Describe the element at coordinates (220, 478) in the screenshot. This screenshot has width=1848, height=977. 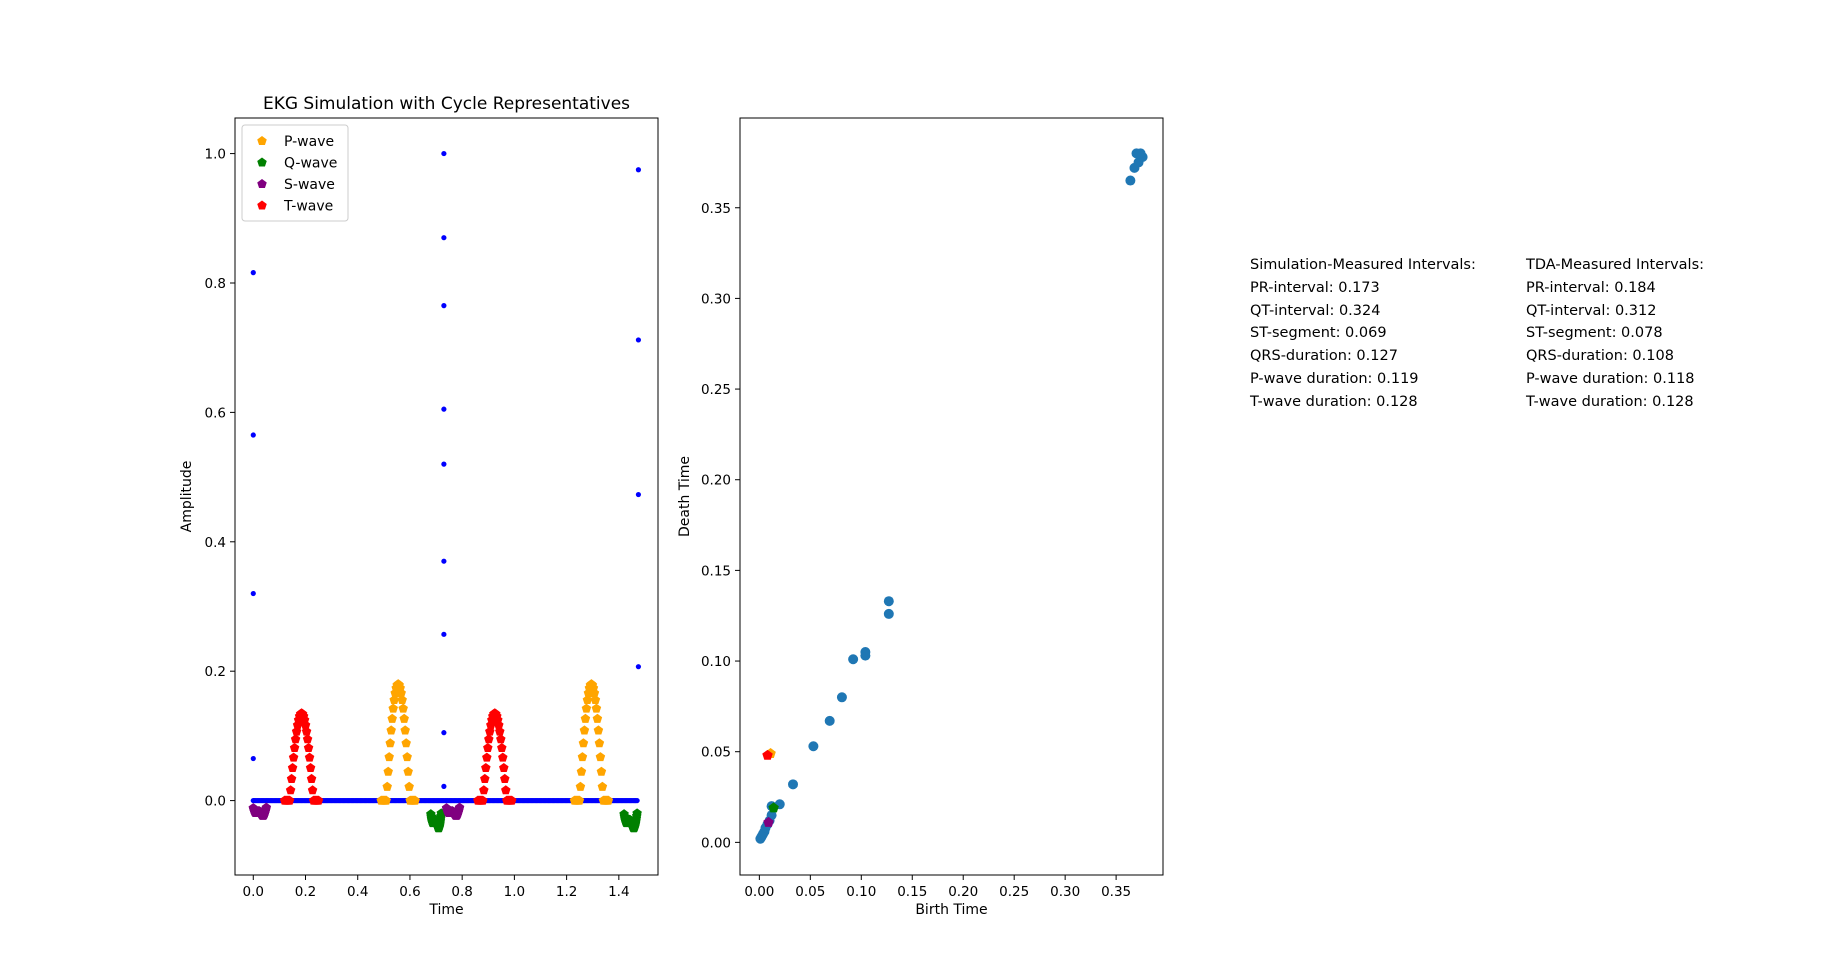
I see `ekg-y-ticks: 0.0 0.2 0.4 0.6 0.8 1.0` at that location.